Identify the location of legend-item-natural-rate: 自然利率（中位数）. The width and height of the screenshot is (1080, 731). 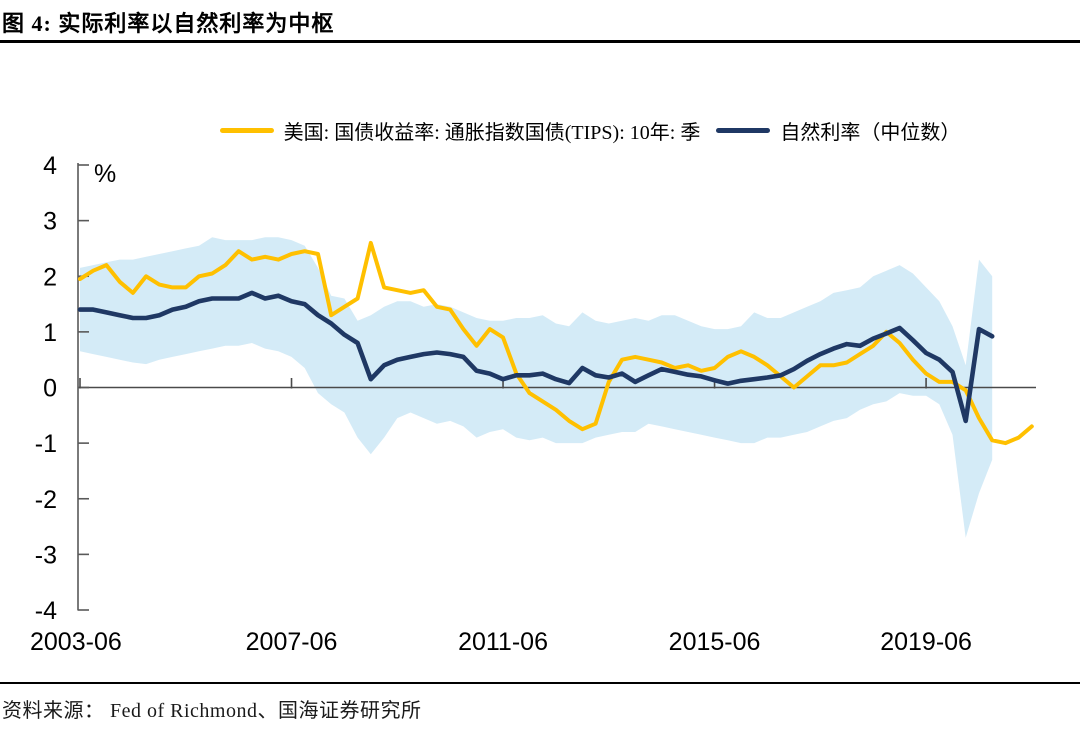
(838, 130).